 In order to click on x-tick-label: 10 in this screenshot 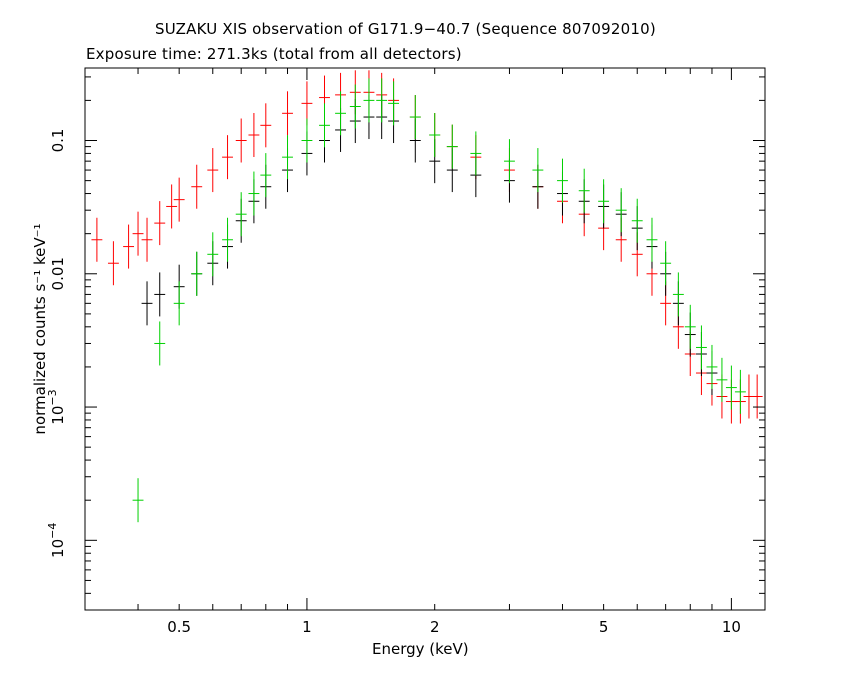, I will do `click(731, 627)`.